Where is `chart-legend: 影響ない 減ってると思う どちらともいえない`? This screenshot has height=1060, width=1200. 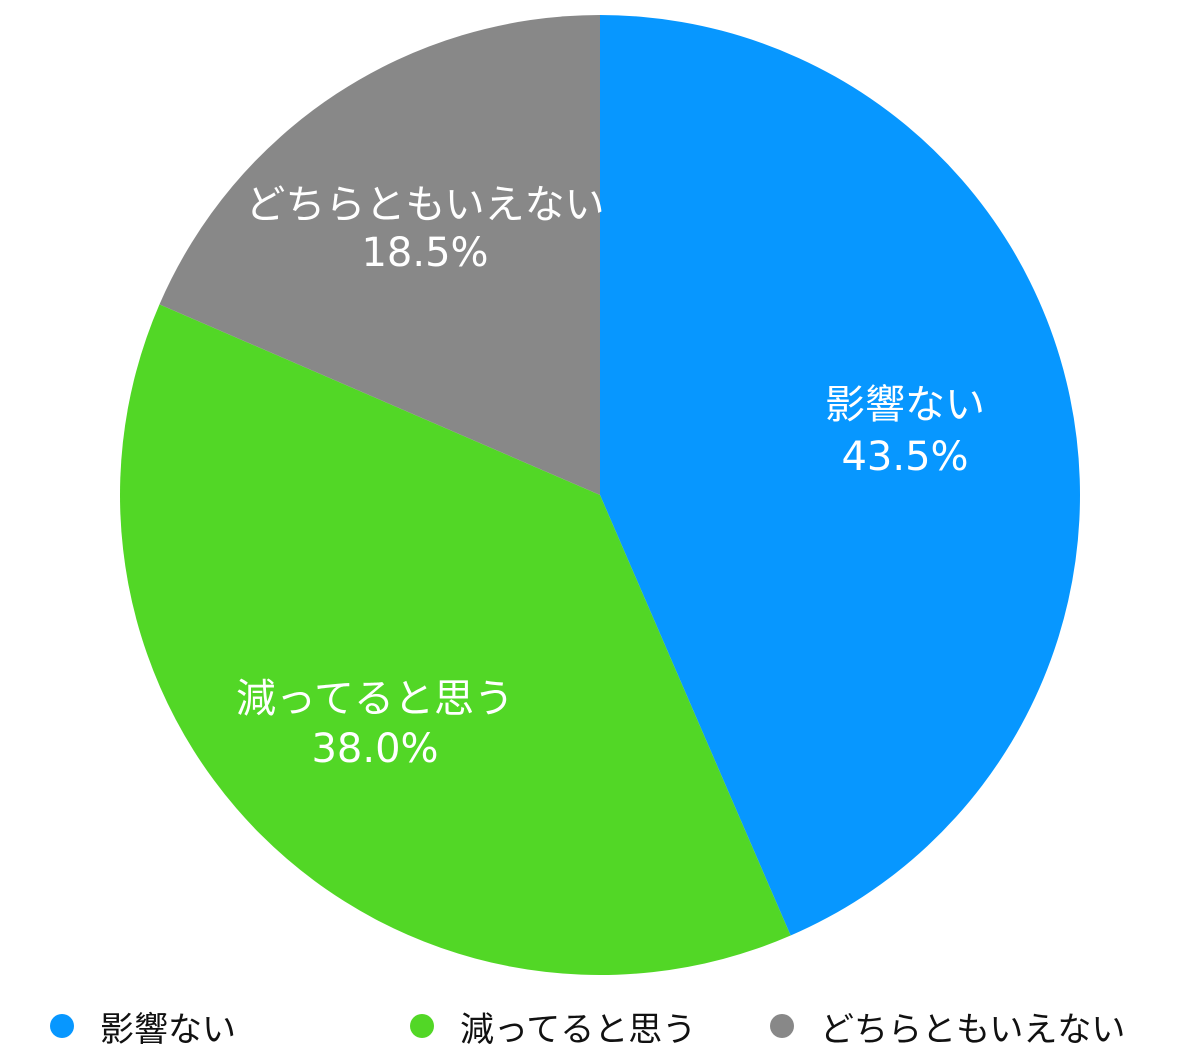
chart-legend: 影響ない 減ってると思う どちらともいえない is located at coordinates (610, 1026).